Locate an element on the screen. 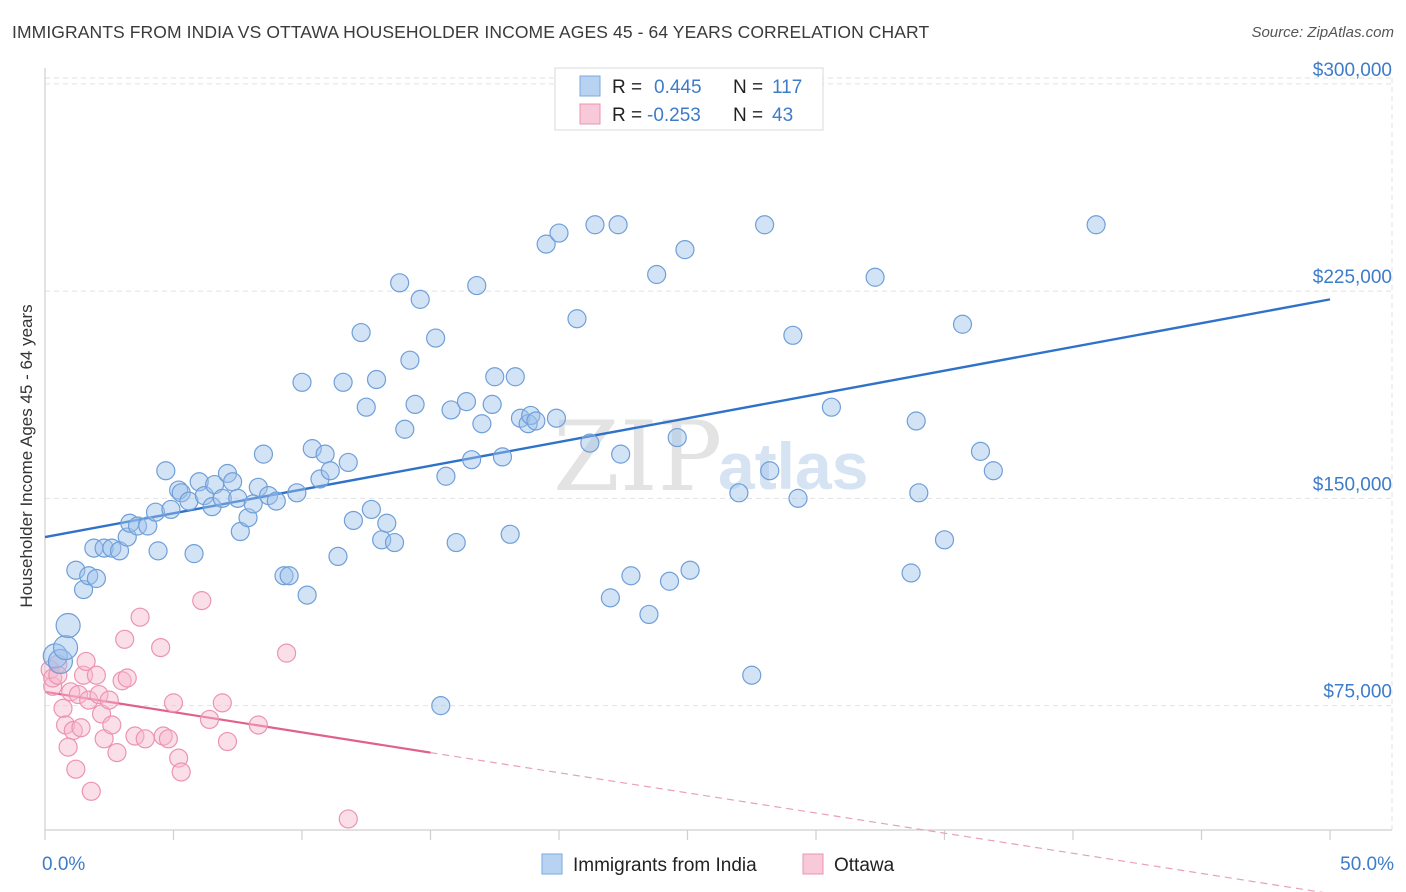 The height and width of the screenshot is (892, 1406). bottom-legend-label-india: Immigrants from India is located at coordinates (665, 865).